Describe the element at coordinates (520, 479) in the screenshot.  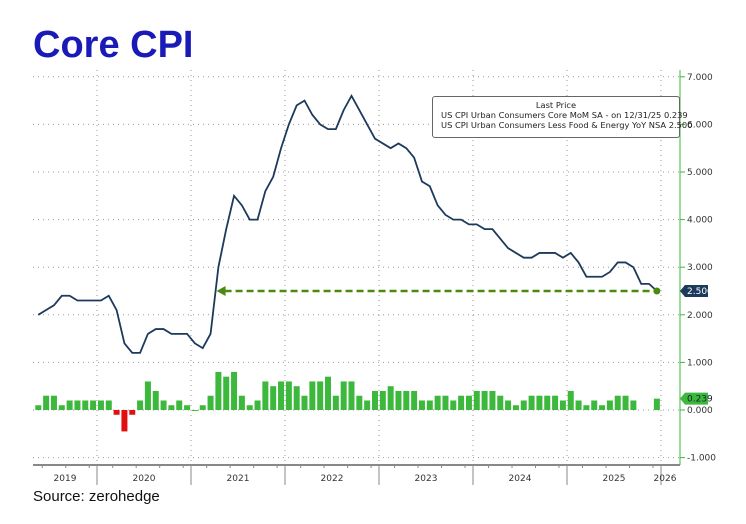
I see `x-tick-label: 2024` at that location.